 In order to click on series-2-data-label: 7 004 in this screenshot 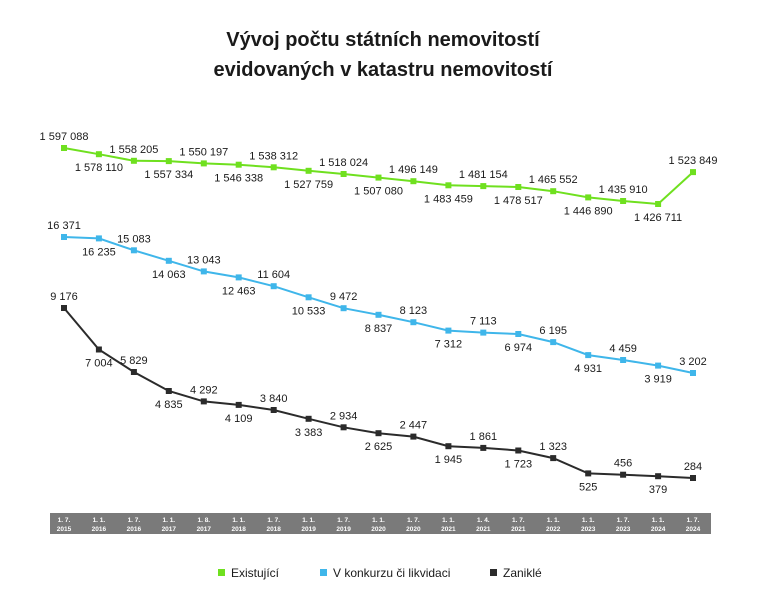, I will do `click(99, 364)`.